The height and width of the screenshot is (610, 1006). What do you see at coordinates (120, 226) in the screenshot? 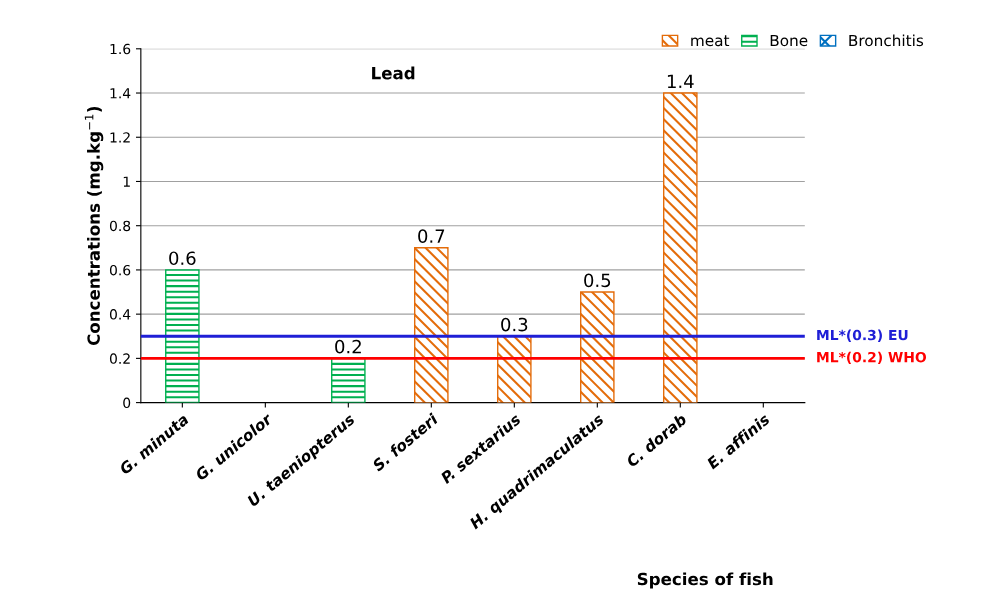
I see `y-tick-label: 0.8` at bounding box center [120, 226].